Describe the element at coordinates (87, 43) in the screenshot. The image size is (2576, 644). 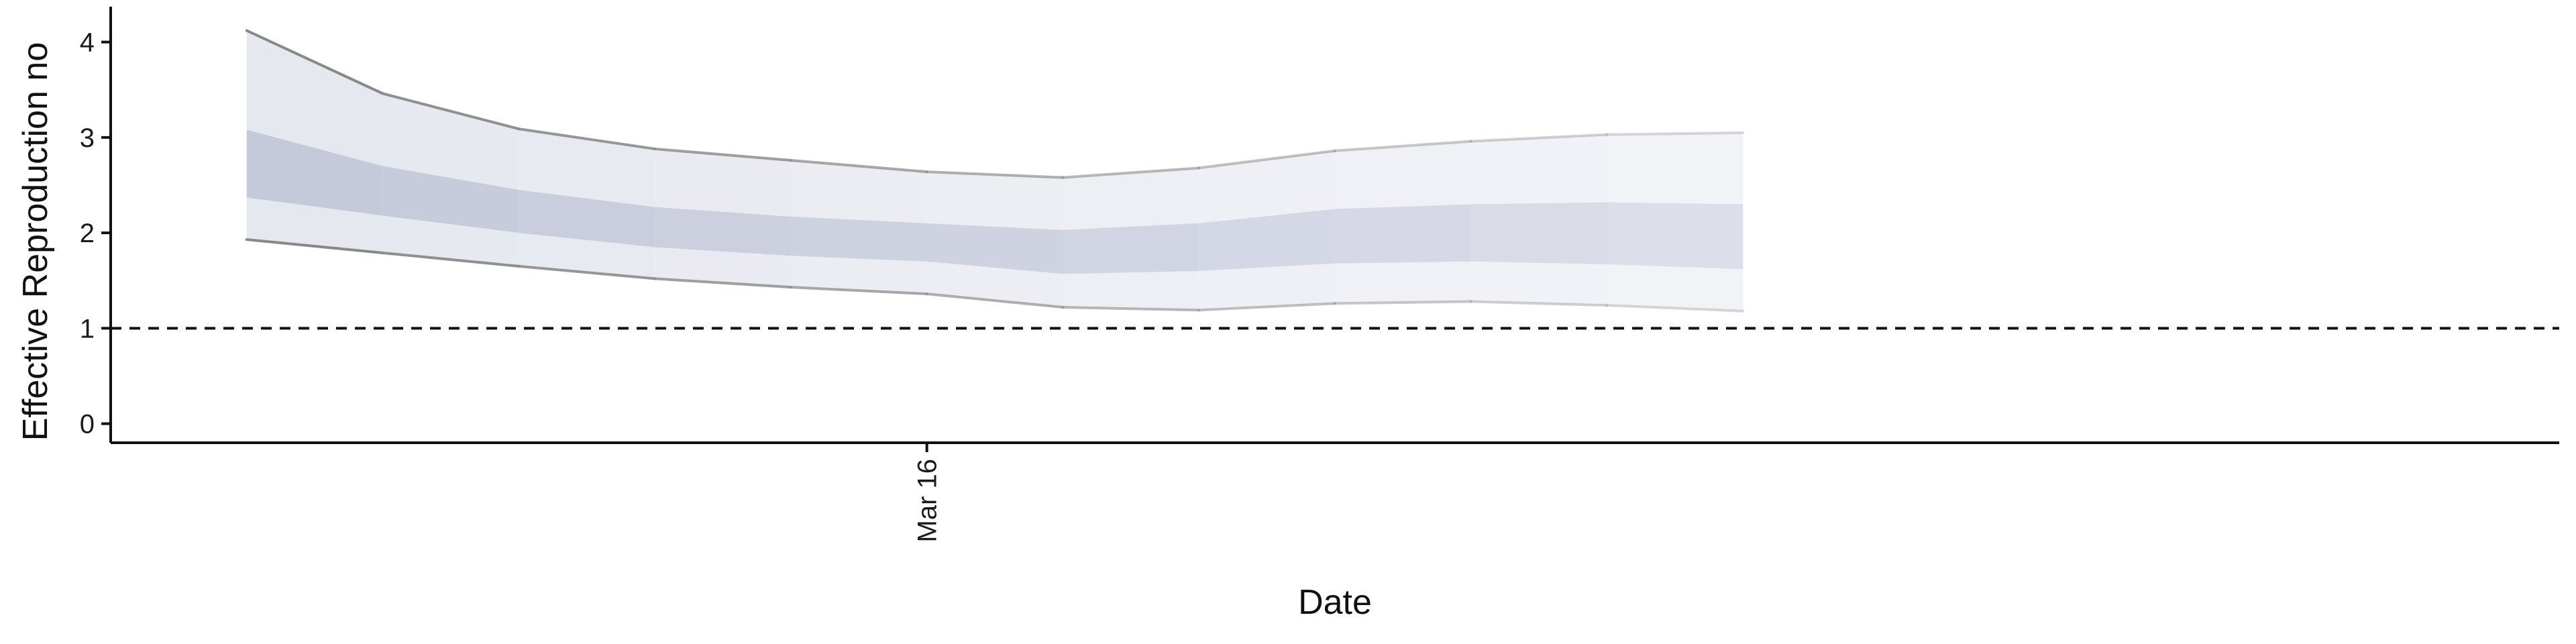
I see `y-tick-label: 4` at that location.